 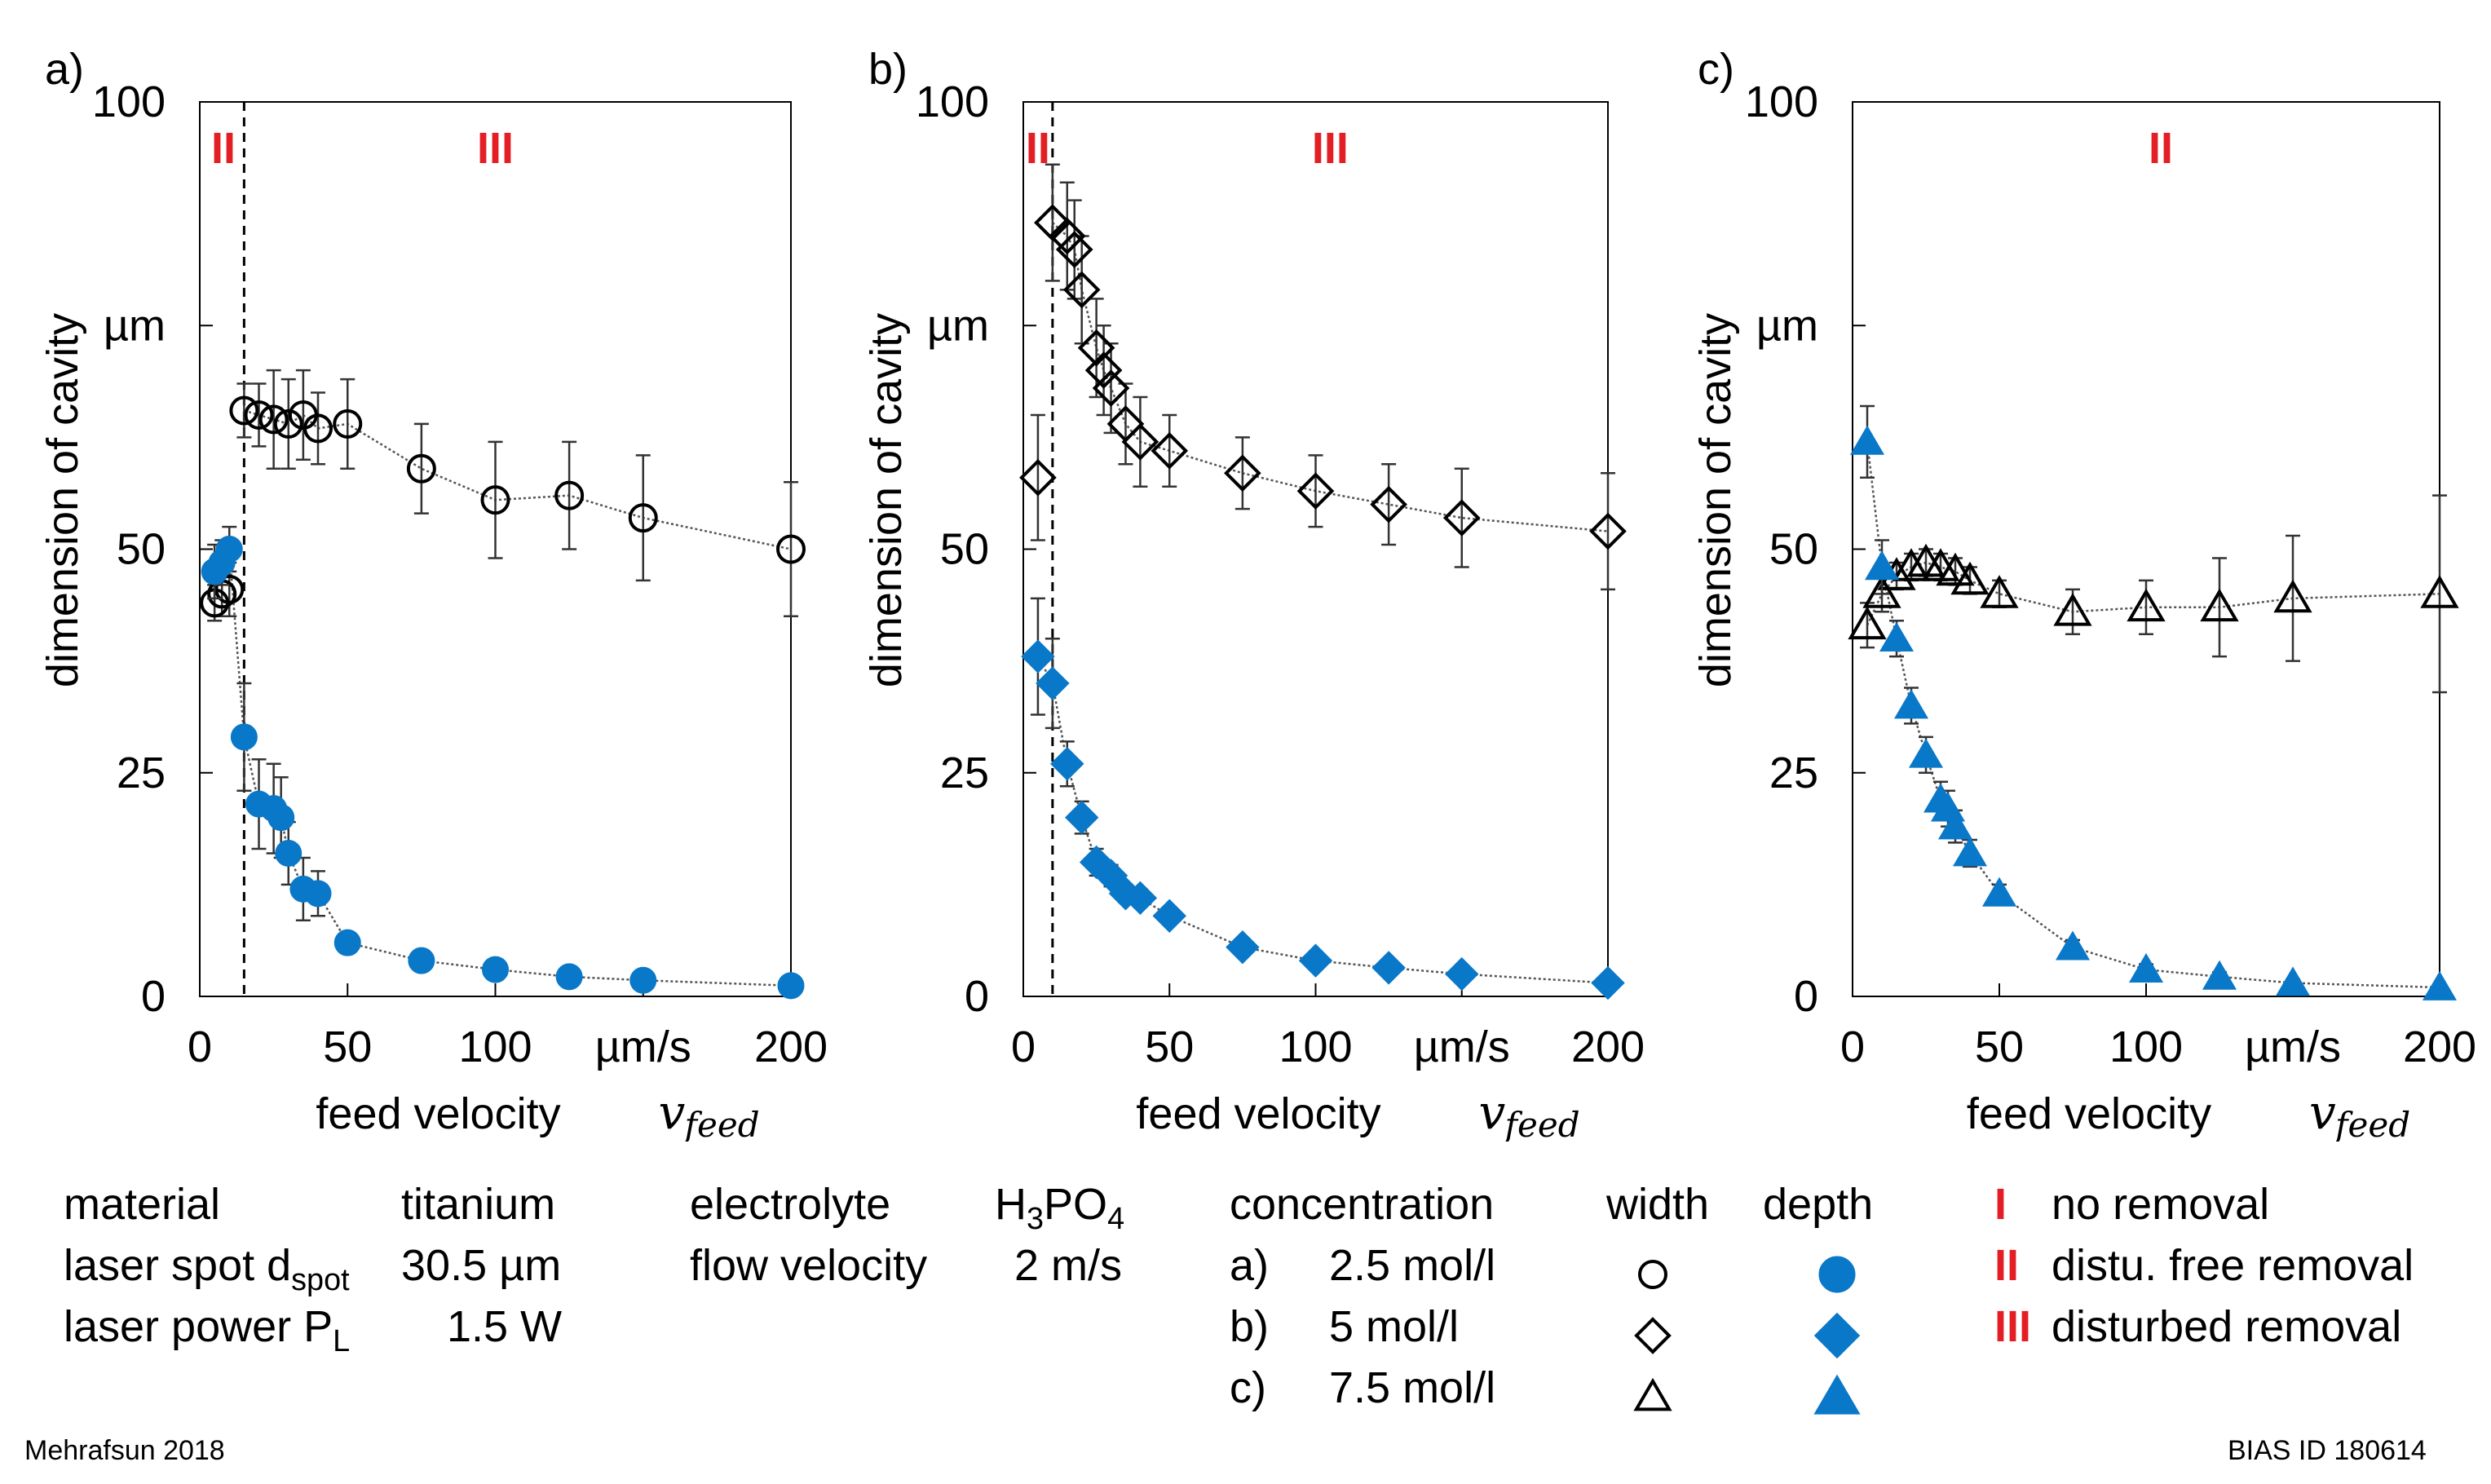 What do you see at coordinates (1250, 1265) in the screenshot?
I see `legend-conc-key-a: a)` at bounding box center [1250, 1265].